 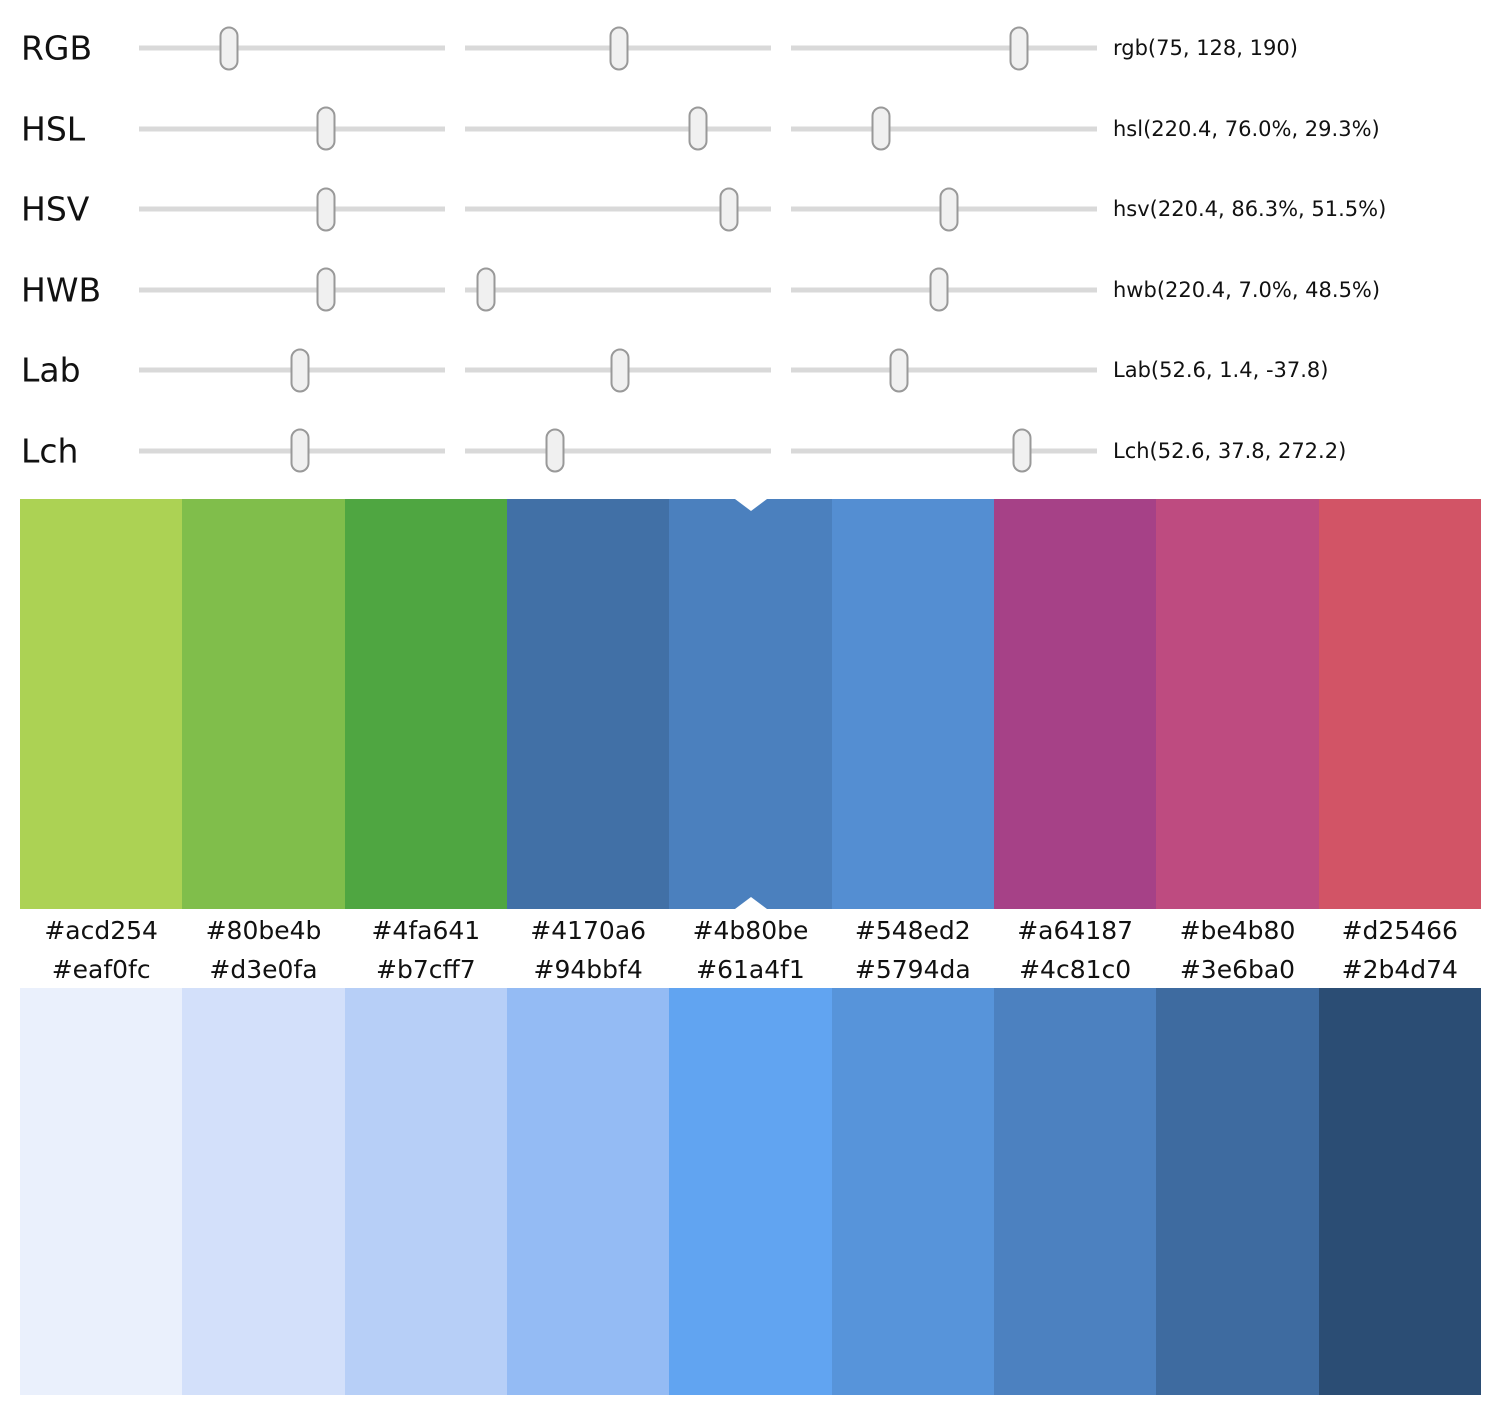 I want to click on hue-palette-hex-label-5: #548ed2, so click(x=912, y=930).